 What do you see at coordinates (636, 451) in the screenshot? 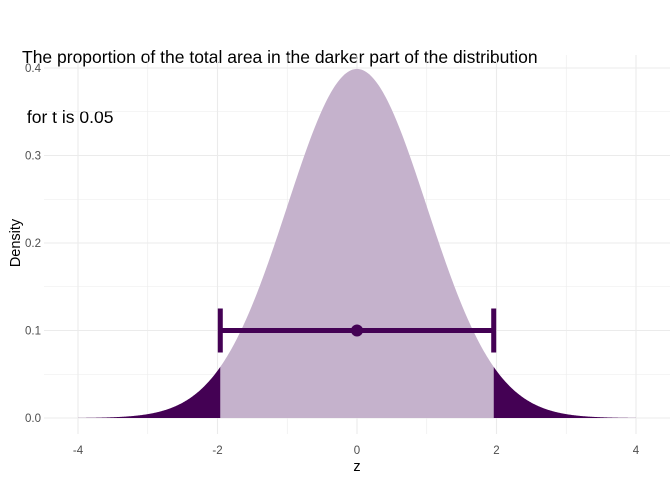
I see `x-tick-label: 4` at bounding box center [636, 451].